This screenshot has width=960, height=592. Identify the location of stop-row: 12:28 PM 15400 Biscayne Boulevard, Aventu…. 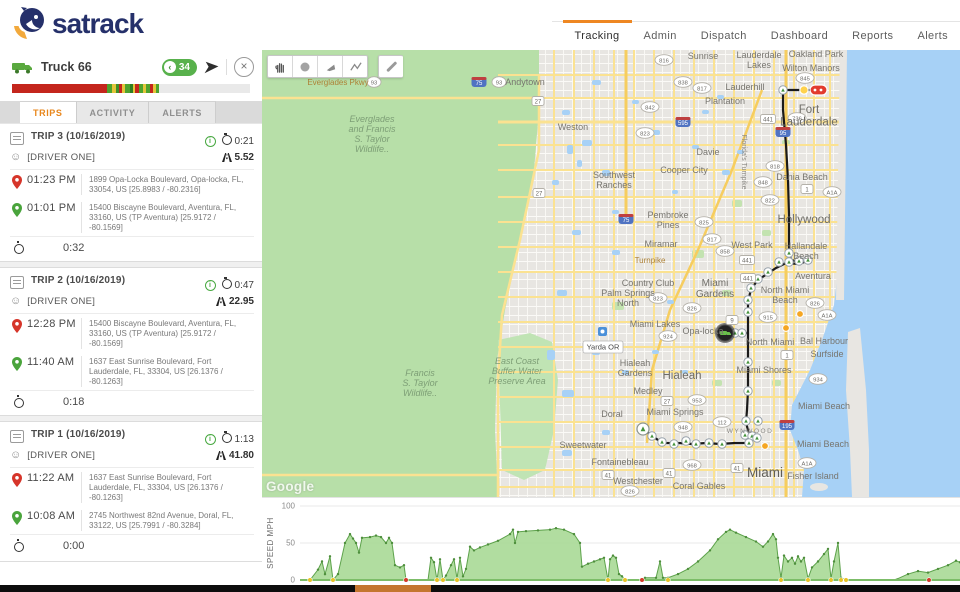
(132, 333).